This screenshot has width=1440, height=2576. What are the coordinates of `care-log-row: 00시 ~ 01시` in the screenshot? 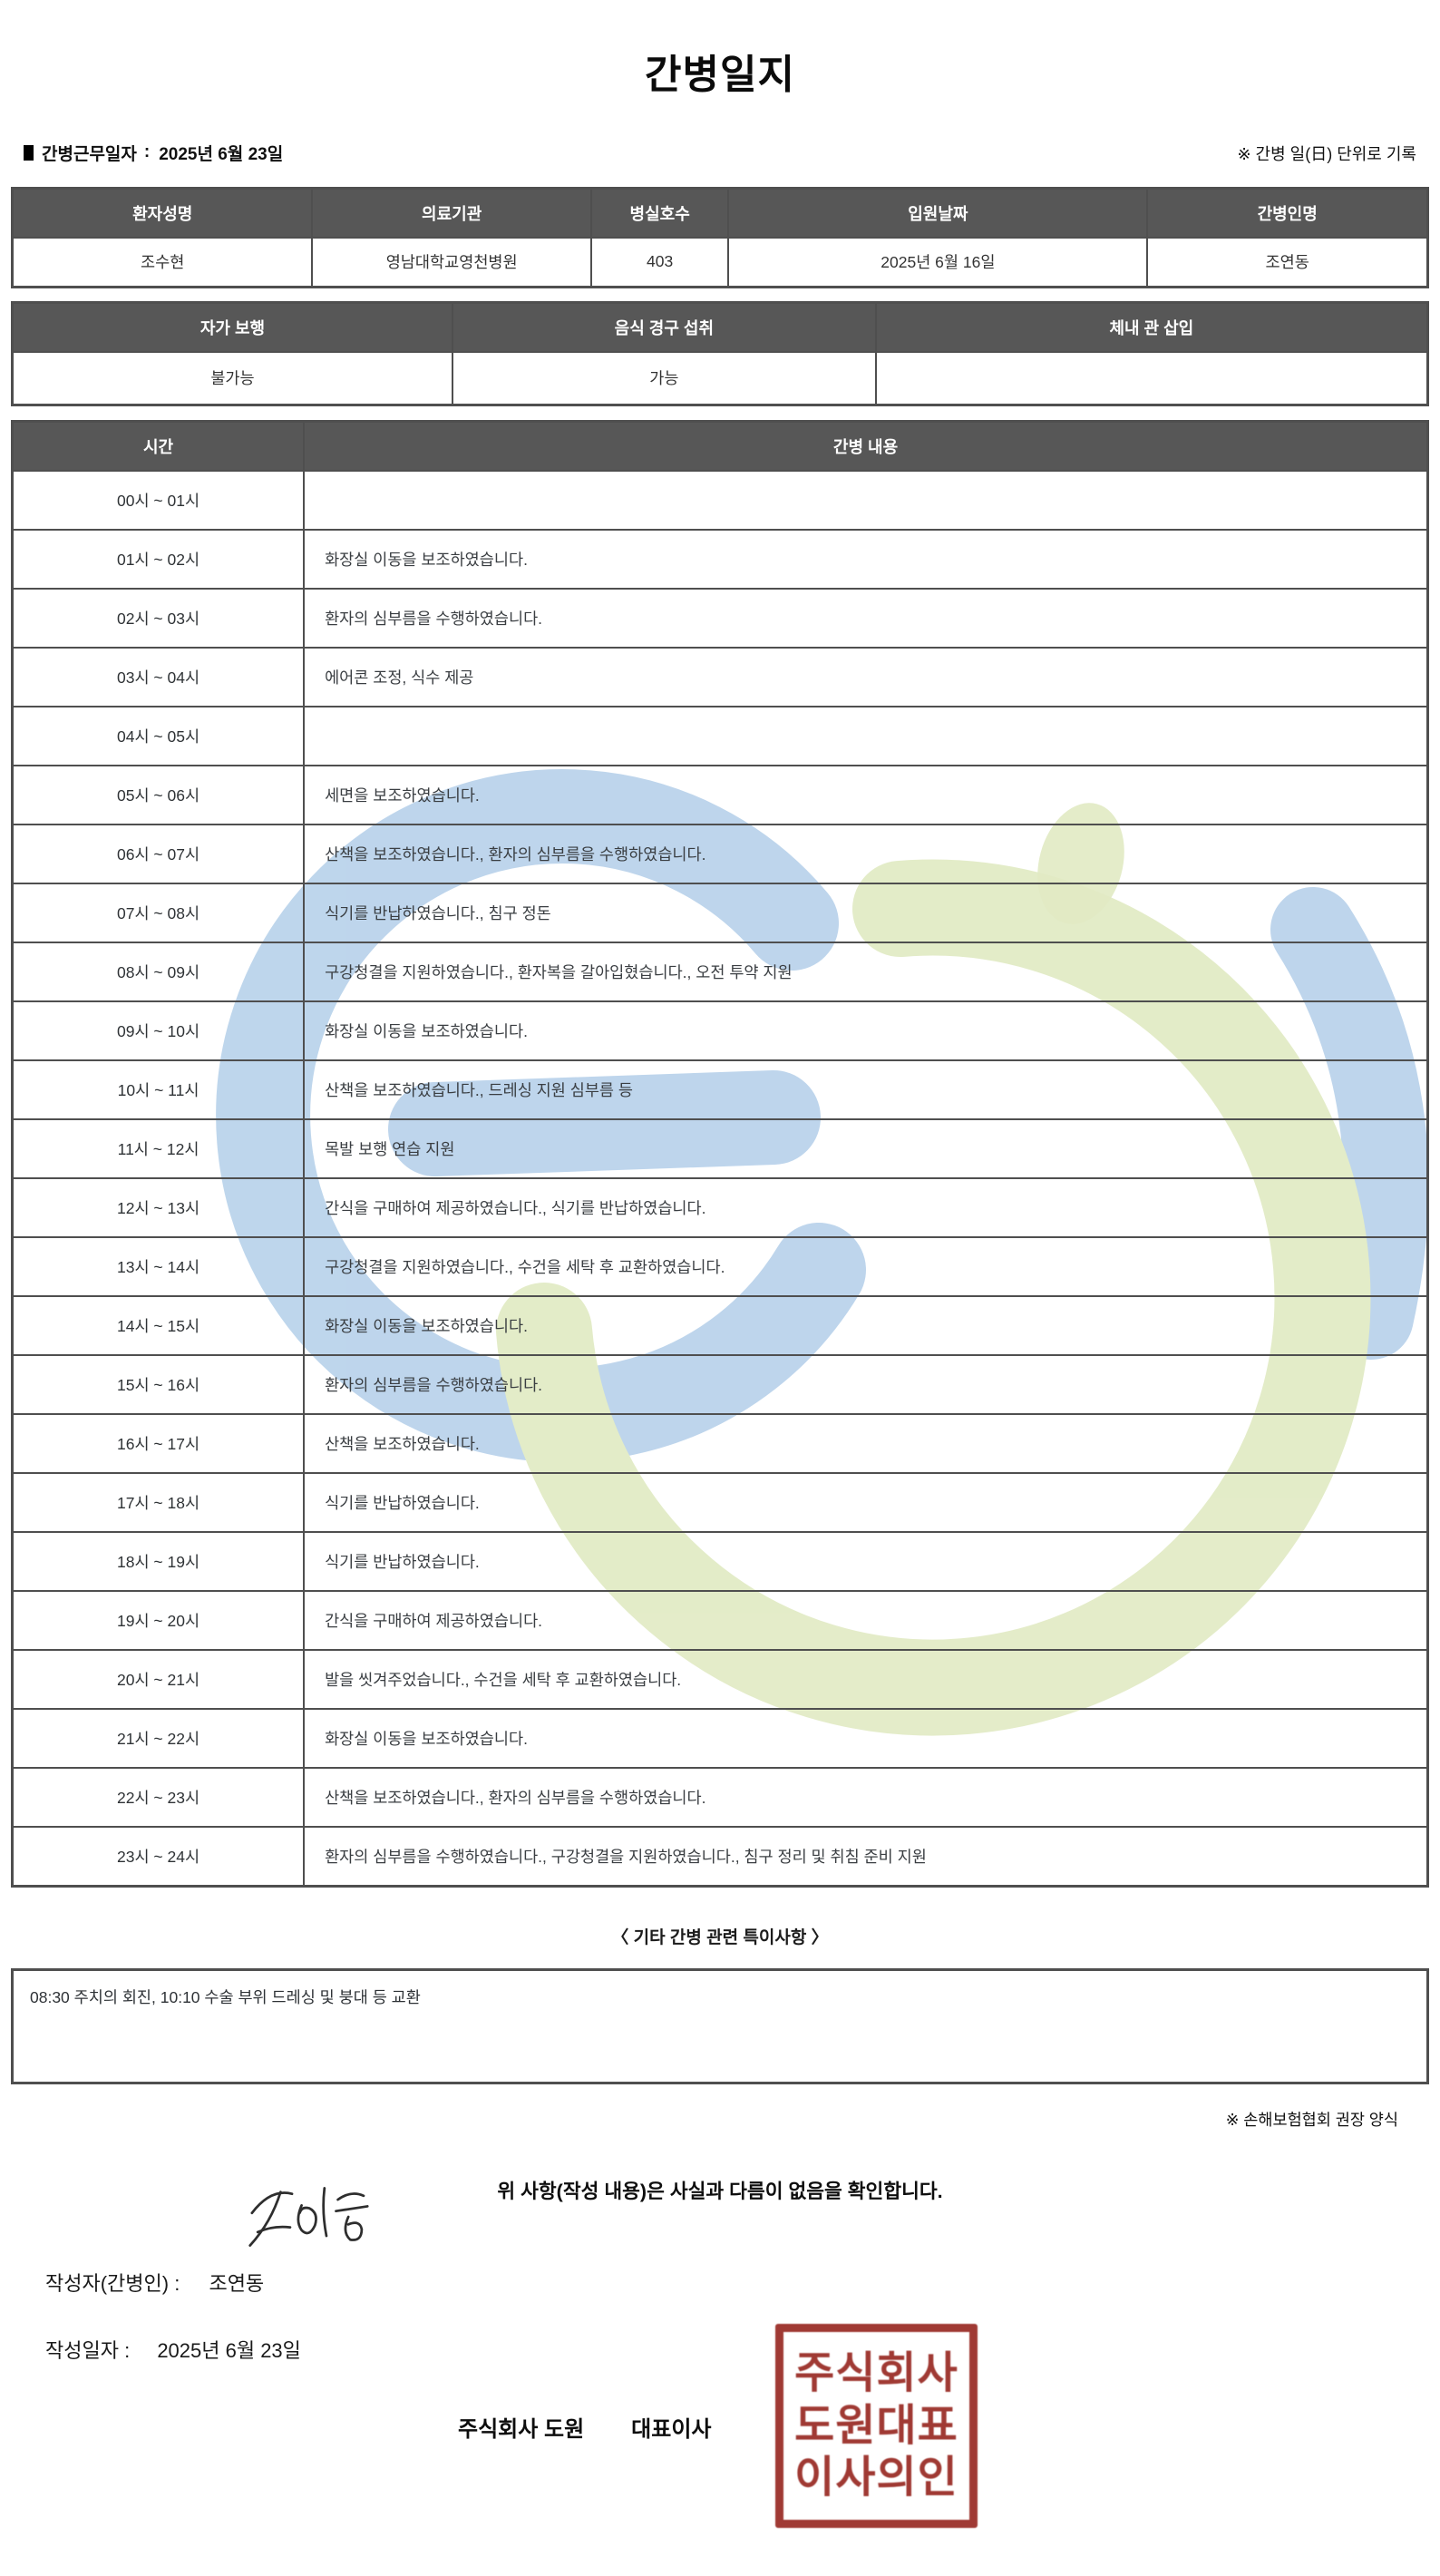 It's located at (720, 500).